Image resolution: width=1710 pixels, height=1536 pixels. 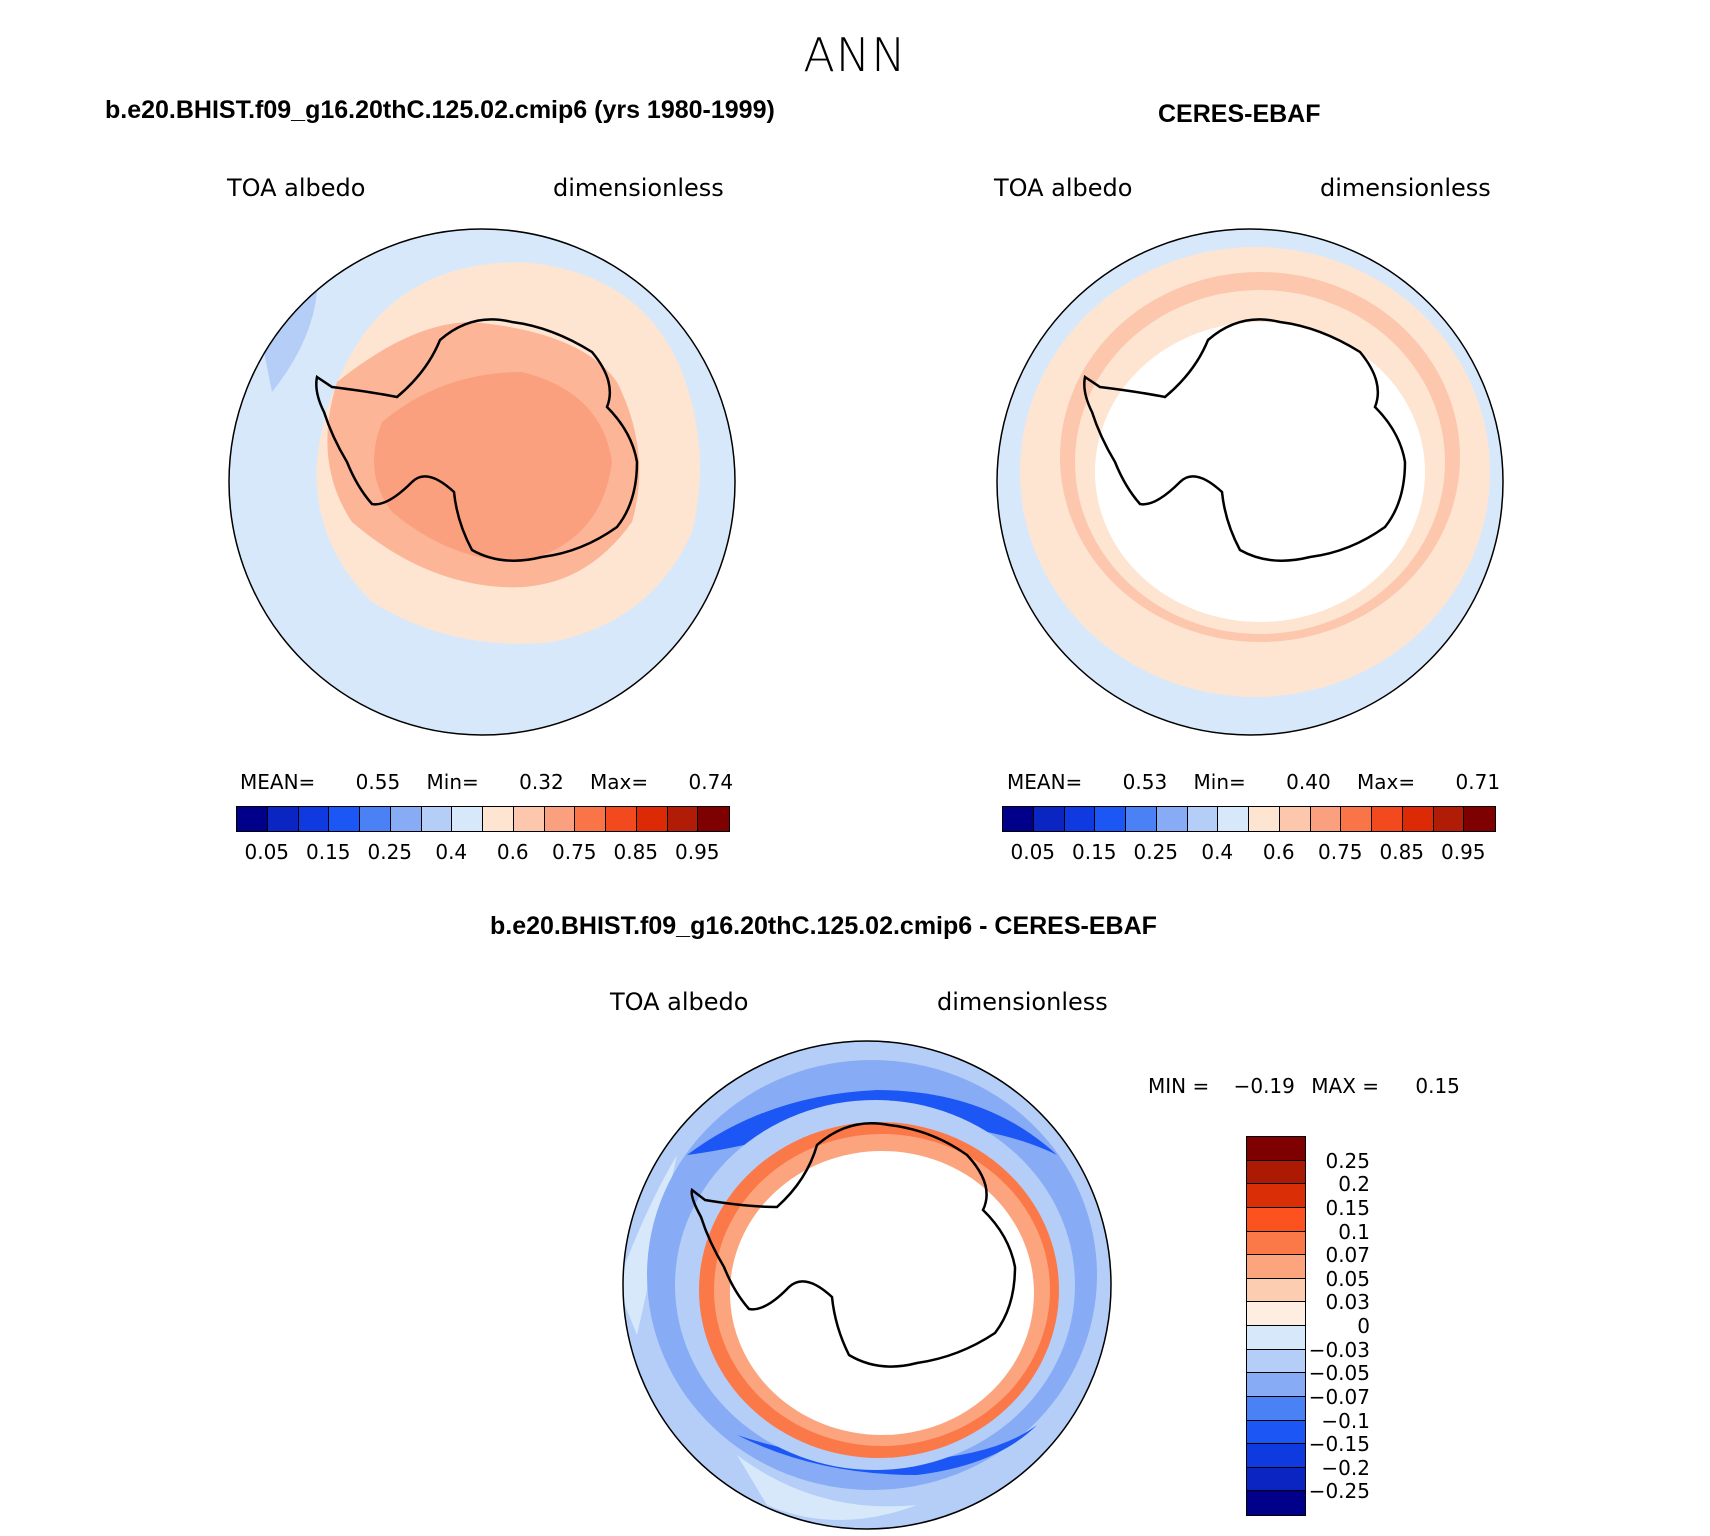 I want to click on max-value: 0.71, so click(x=1478, y=782).